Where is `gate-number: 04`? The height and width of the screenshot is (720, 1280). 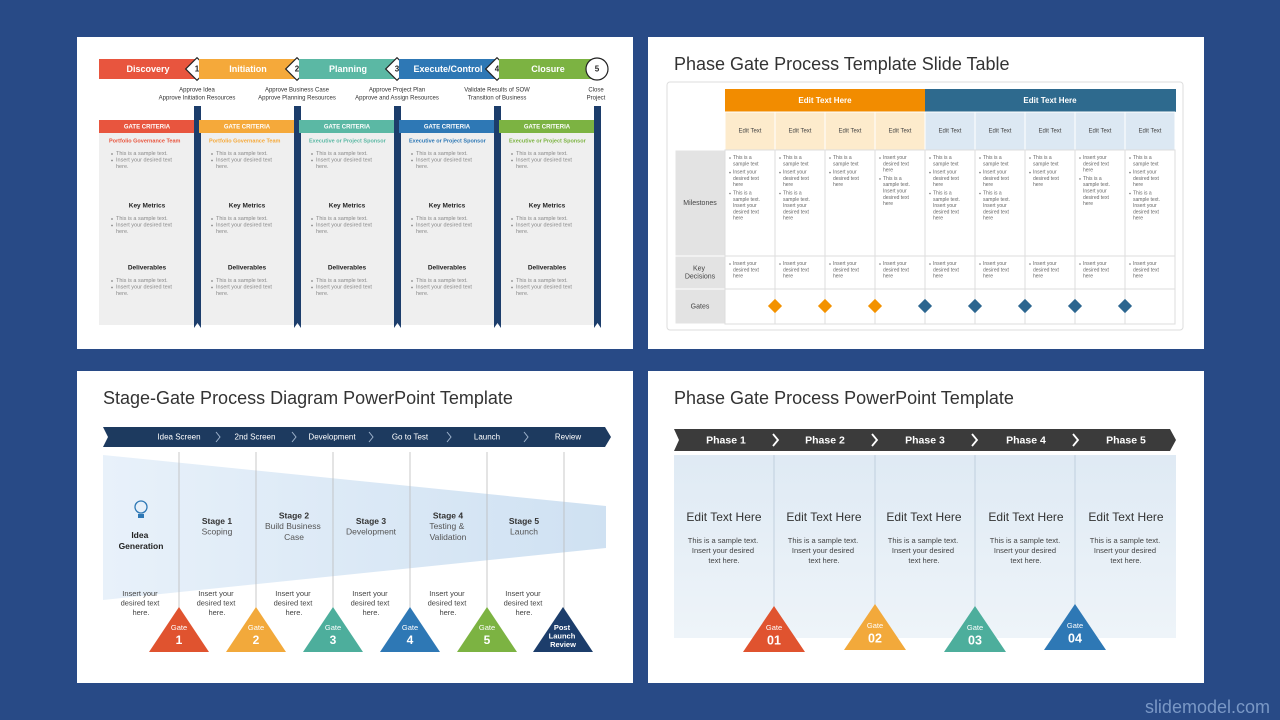
gate-number: 04 is located at coordinates (1075, 638).